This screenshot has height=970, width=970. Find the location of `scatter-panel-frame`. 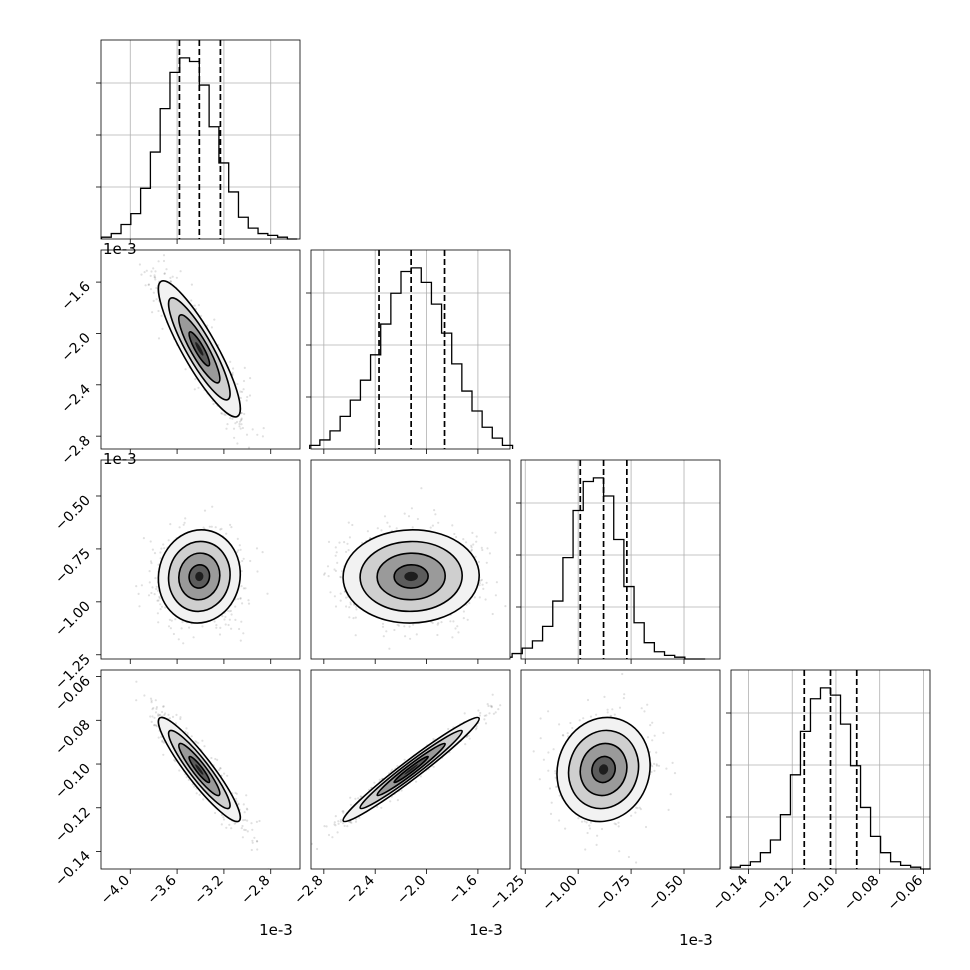

scatter-panel-frame is located at coordinates (410, 769).